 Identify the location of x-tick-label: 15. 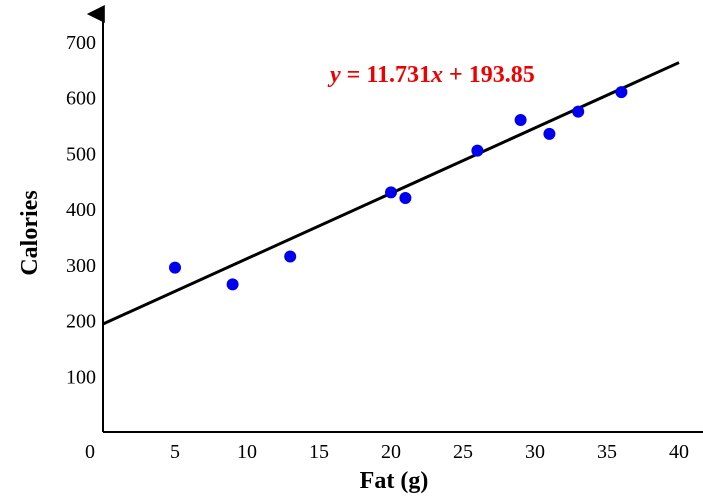
(319, 452).